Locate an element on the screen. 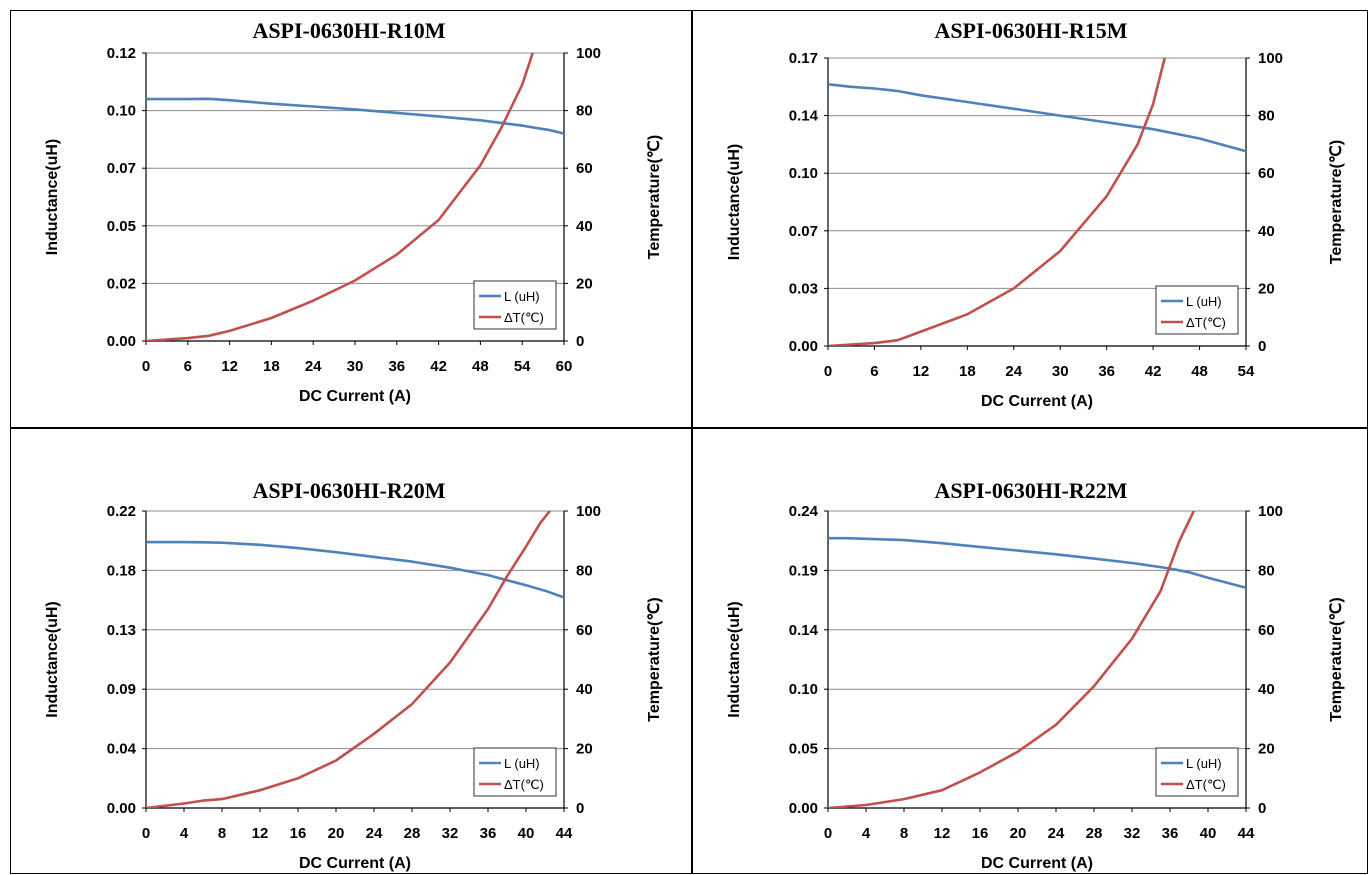  y-tick-label: 0.09 is located at coordinates (121, 689).